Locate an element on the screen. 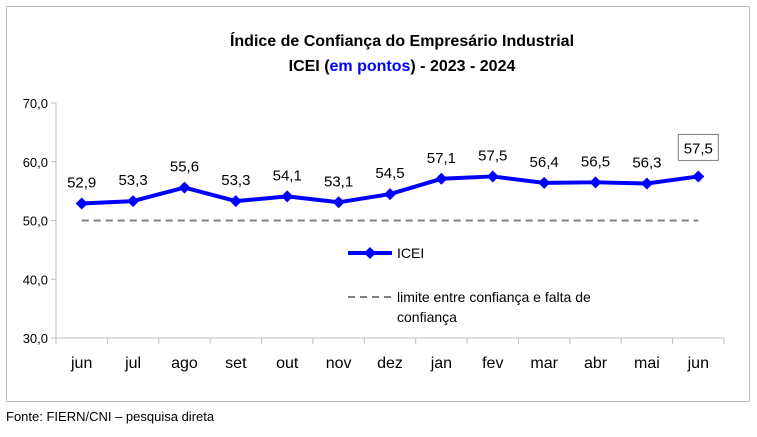 This screenshot has width=757, height=437. data-label: 53,1 is located at coordinates (338, 181).